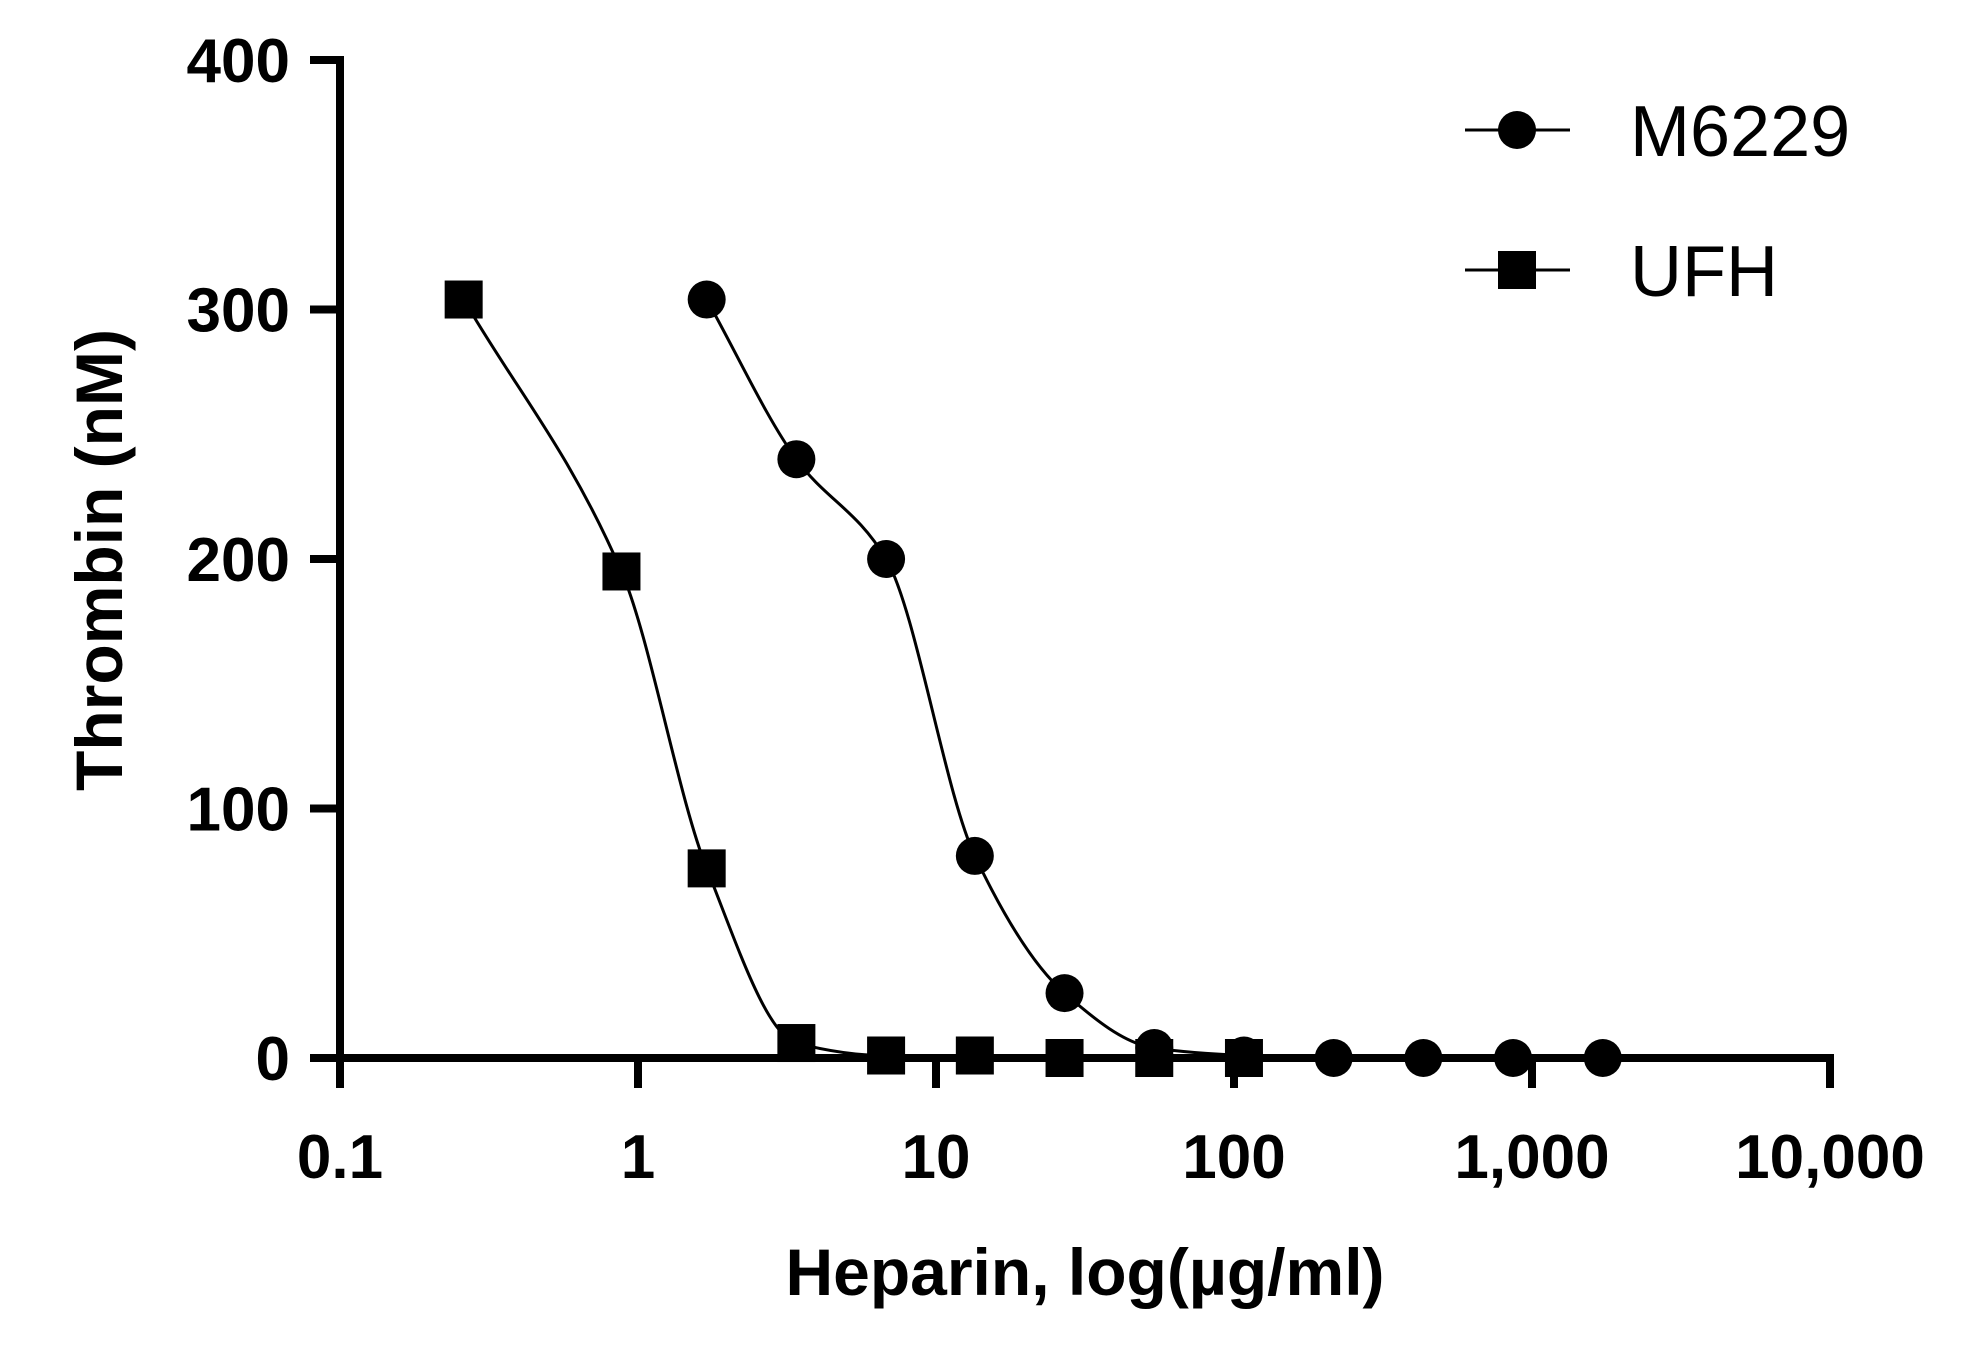 The width and height of the screenshot is (1964, 1353). What do you see at coordinates (99, 560) in the screenshot?
I see `y-axis-title: Thrombin (nM)` at bounding box center [99, 560].